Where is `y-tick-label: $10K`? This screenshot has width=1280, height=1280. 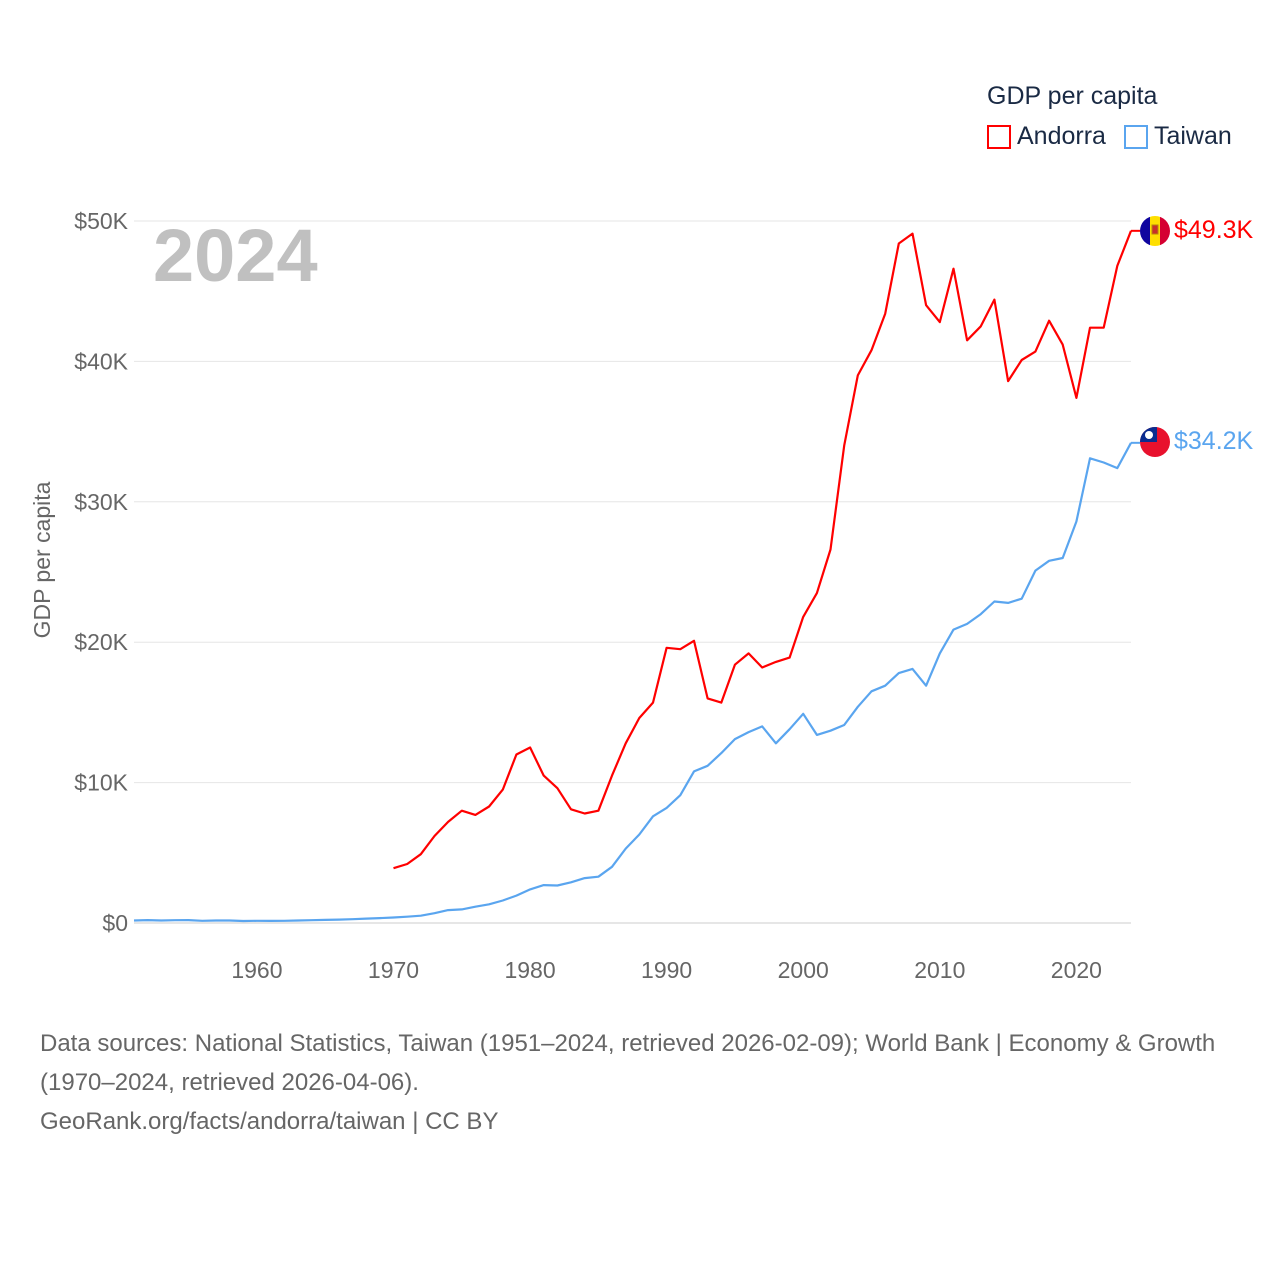
y-tick-label: $10K is located at coordinates (101, 783).